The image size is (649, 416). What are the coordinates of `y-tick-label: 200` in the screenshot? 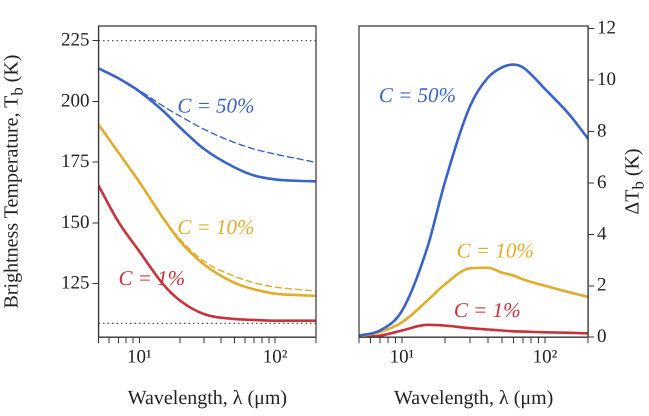 It's located at (75, 101).